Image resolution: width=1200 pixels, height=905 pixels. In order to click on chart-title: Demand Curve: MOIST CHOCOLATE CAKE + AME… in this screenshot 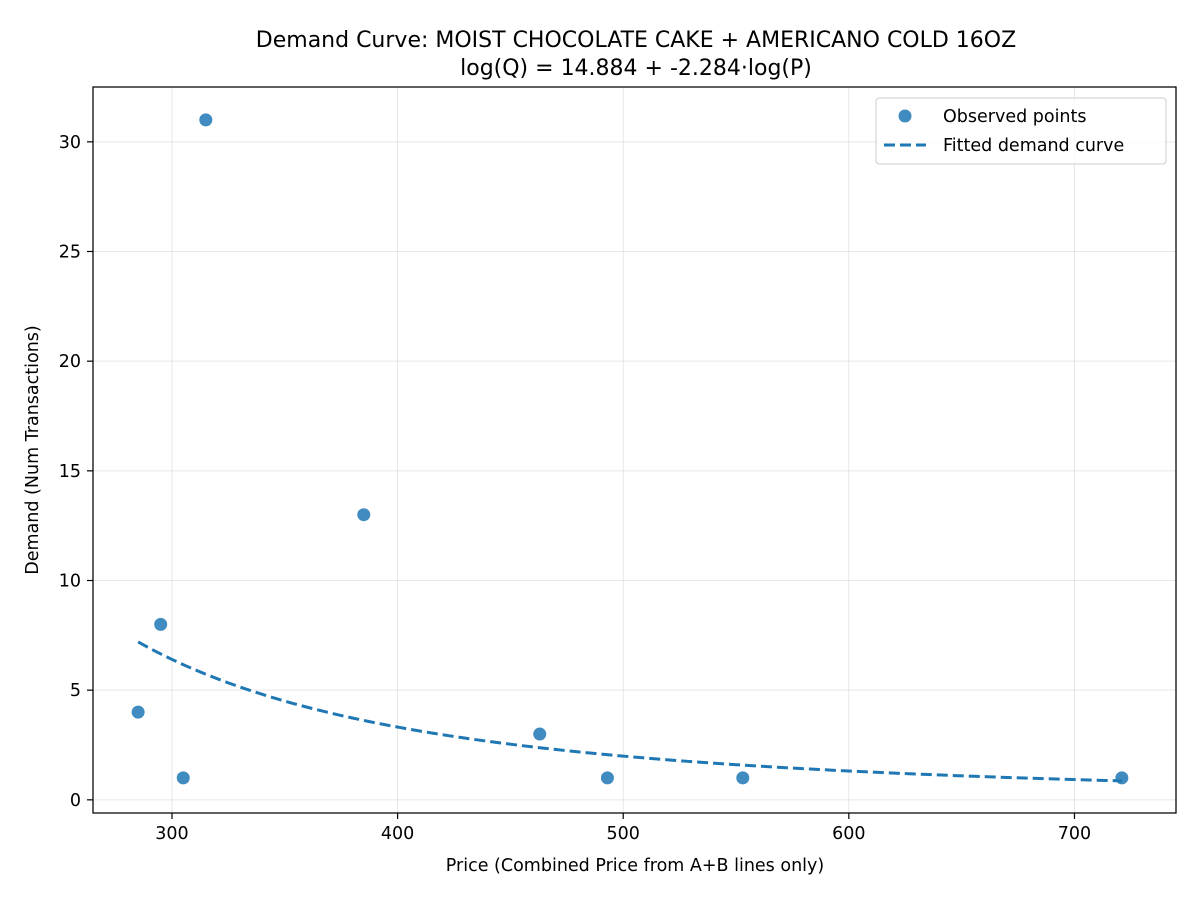, I will do `click(636, 40)`.